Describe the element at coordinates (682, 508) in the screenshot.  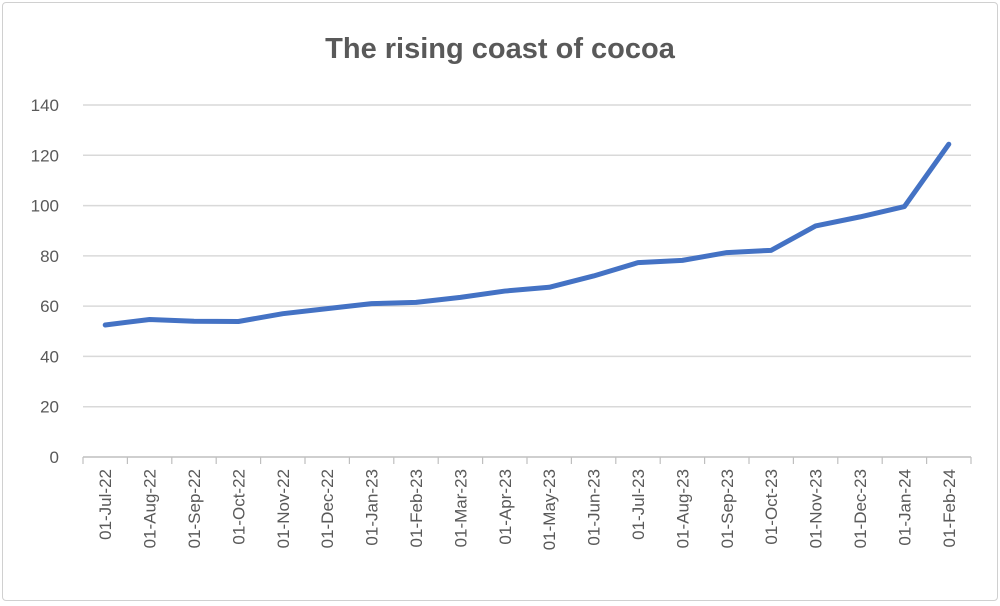
I see `x-tick-label: 01-Aug-23` at that location.